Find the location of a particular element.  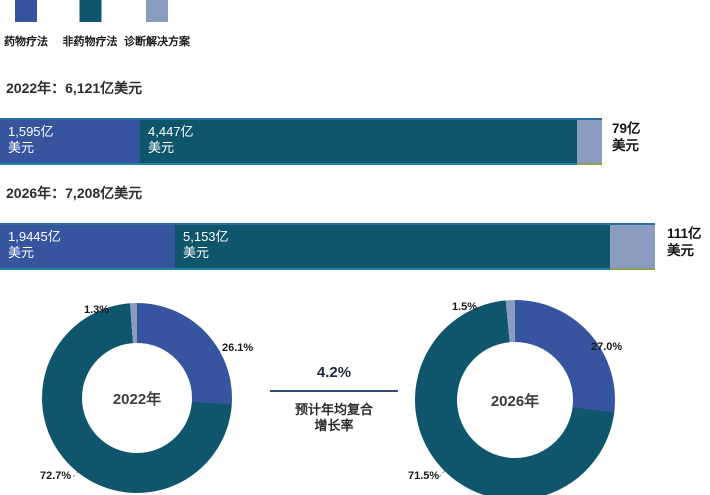

bar-2022-segment-diagnostic is located at coordinates (589, 142).